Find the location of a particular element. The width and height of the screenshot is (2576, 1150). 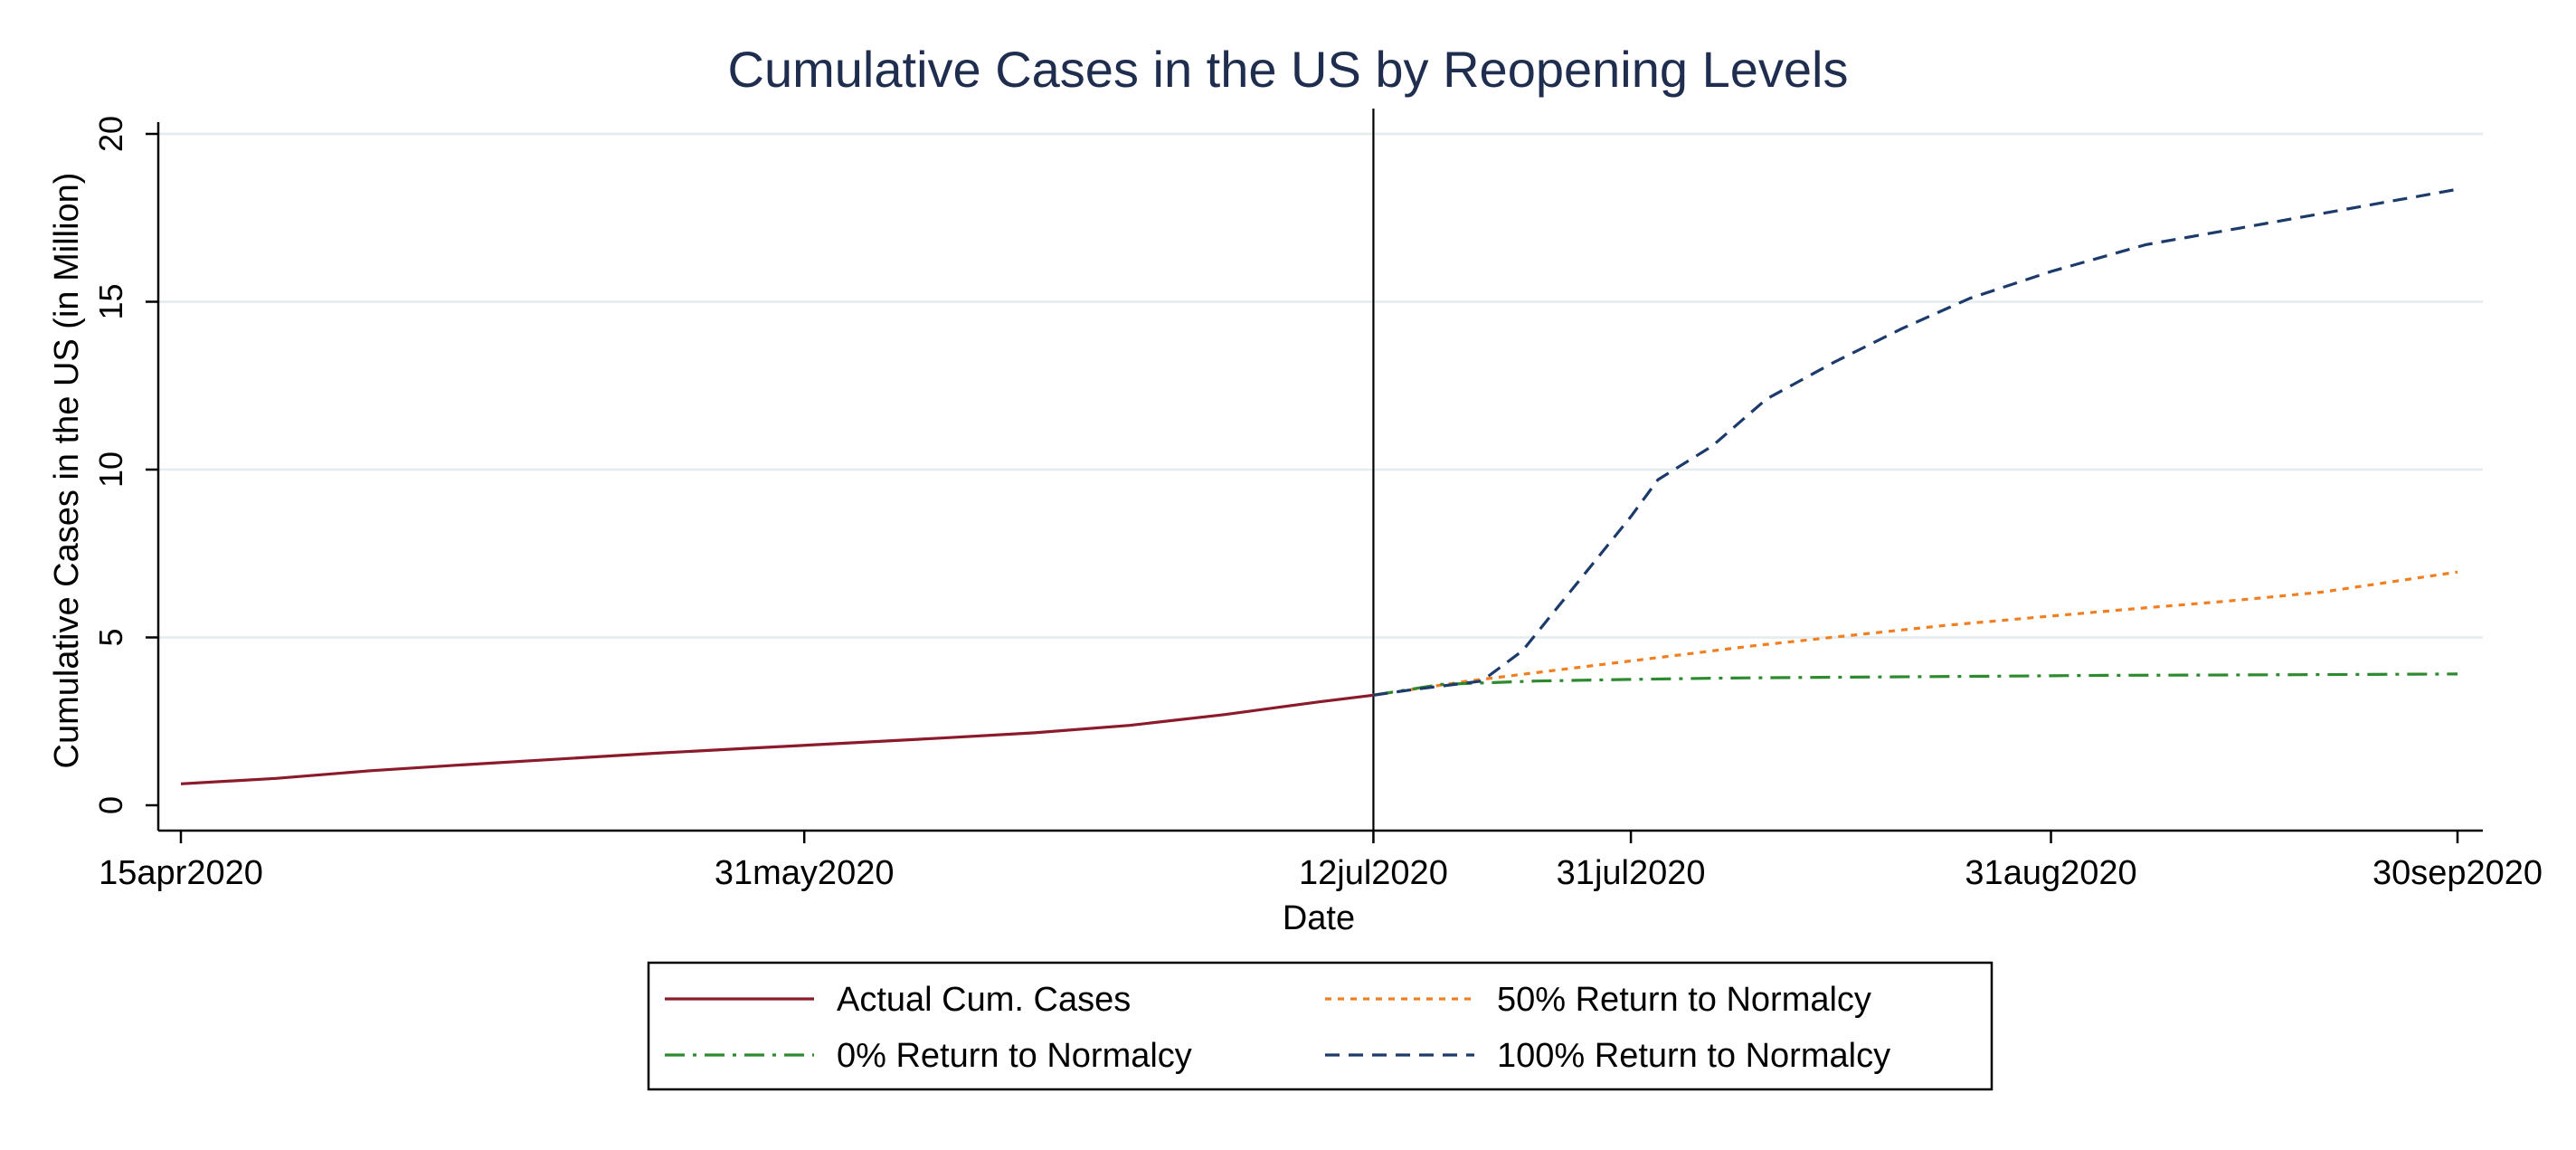

x-axis-label: Date is located at coordinates (1319, 918).